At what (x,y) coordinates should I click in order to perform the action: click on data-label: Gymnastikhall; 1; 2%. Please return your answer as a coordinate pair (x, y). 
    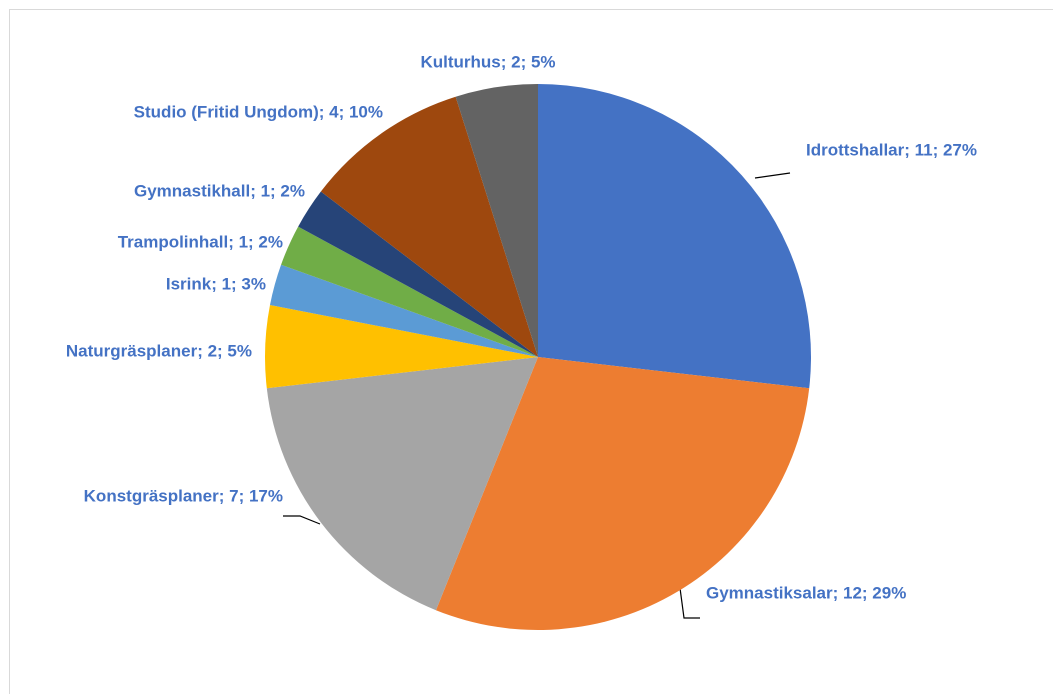
    Looking at the image, I should click on (219, 190).